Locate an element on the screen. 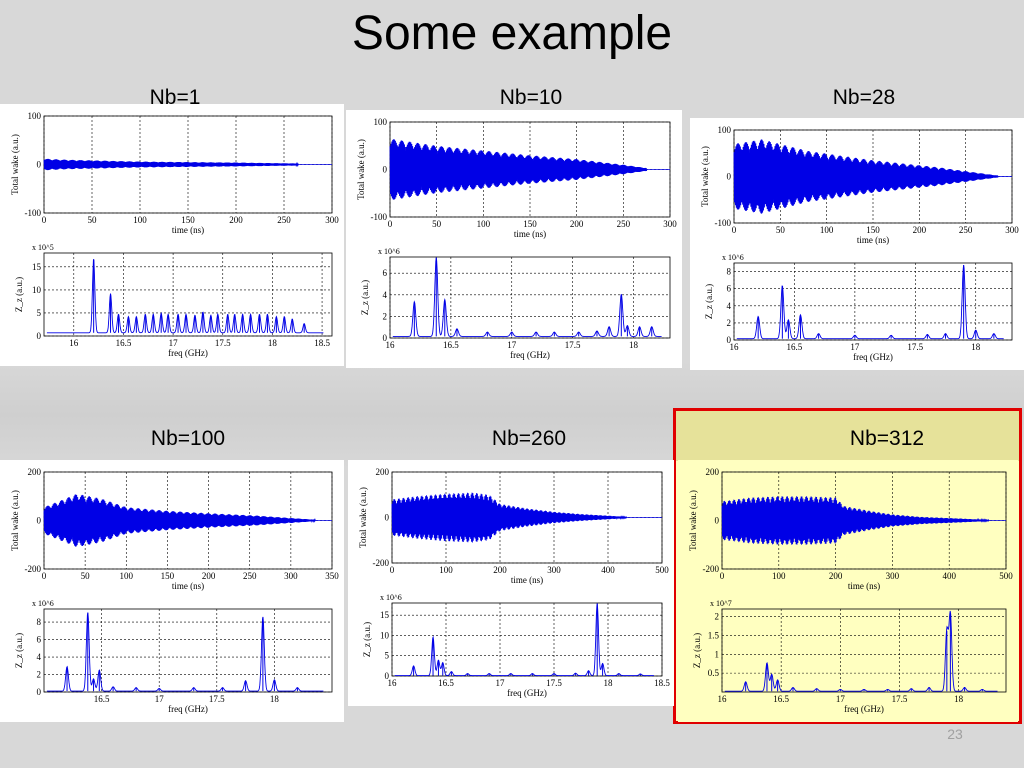 This screenshot has height=768, width=1024. nb100-wake-x-tick-label: 200 is located at coordinates (209, 576).